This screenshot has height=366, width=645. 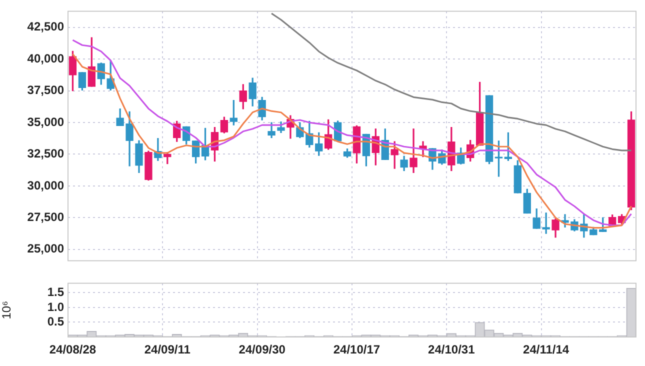 I want to click on x-tick-label: 24/11/14, so click(x=546, y=349).